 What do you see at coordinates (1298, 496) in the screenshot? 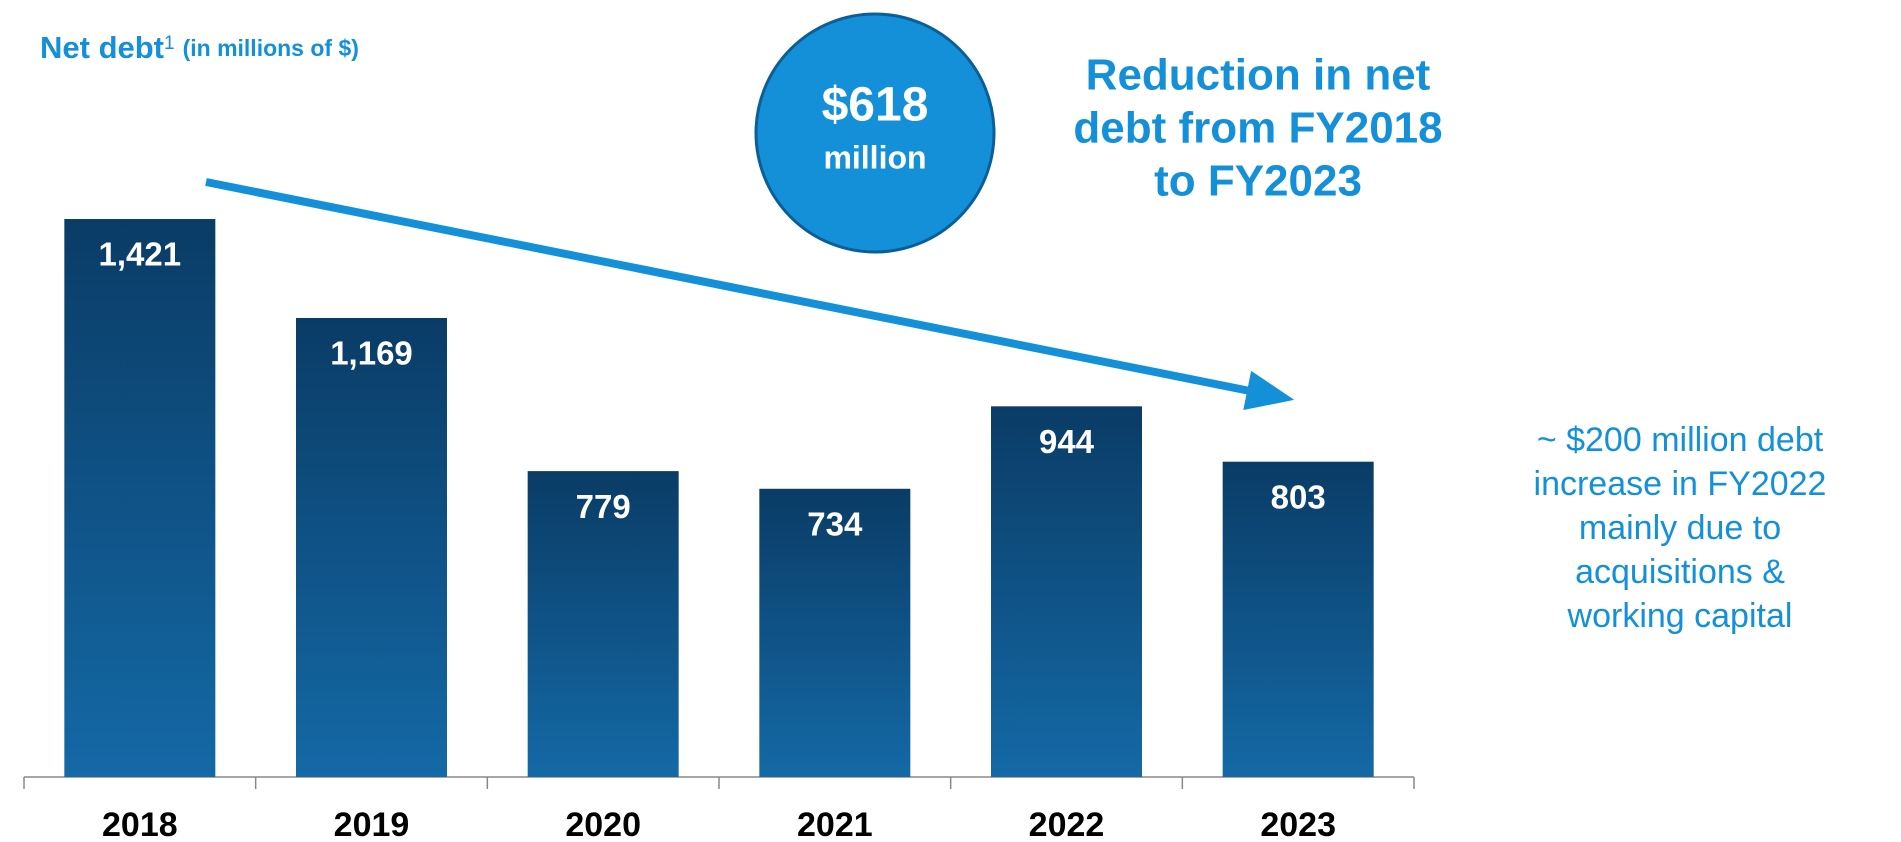
I see `data-label: 803` at bounding box center [1298, 496].